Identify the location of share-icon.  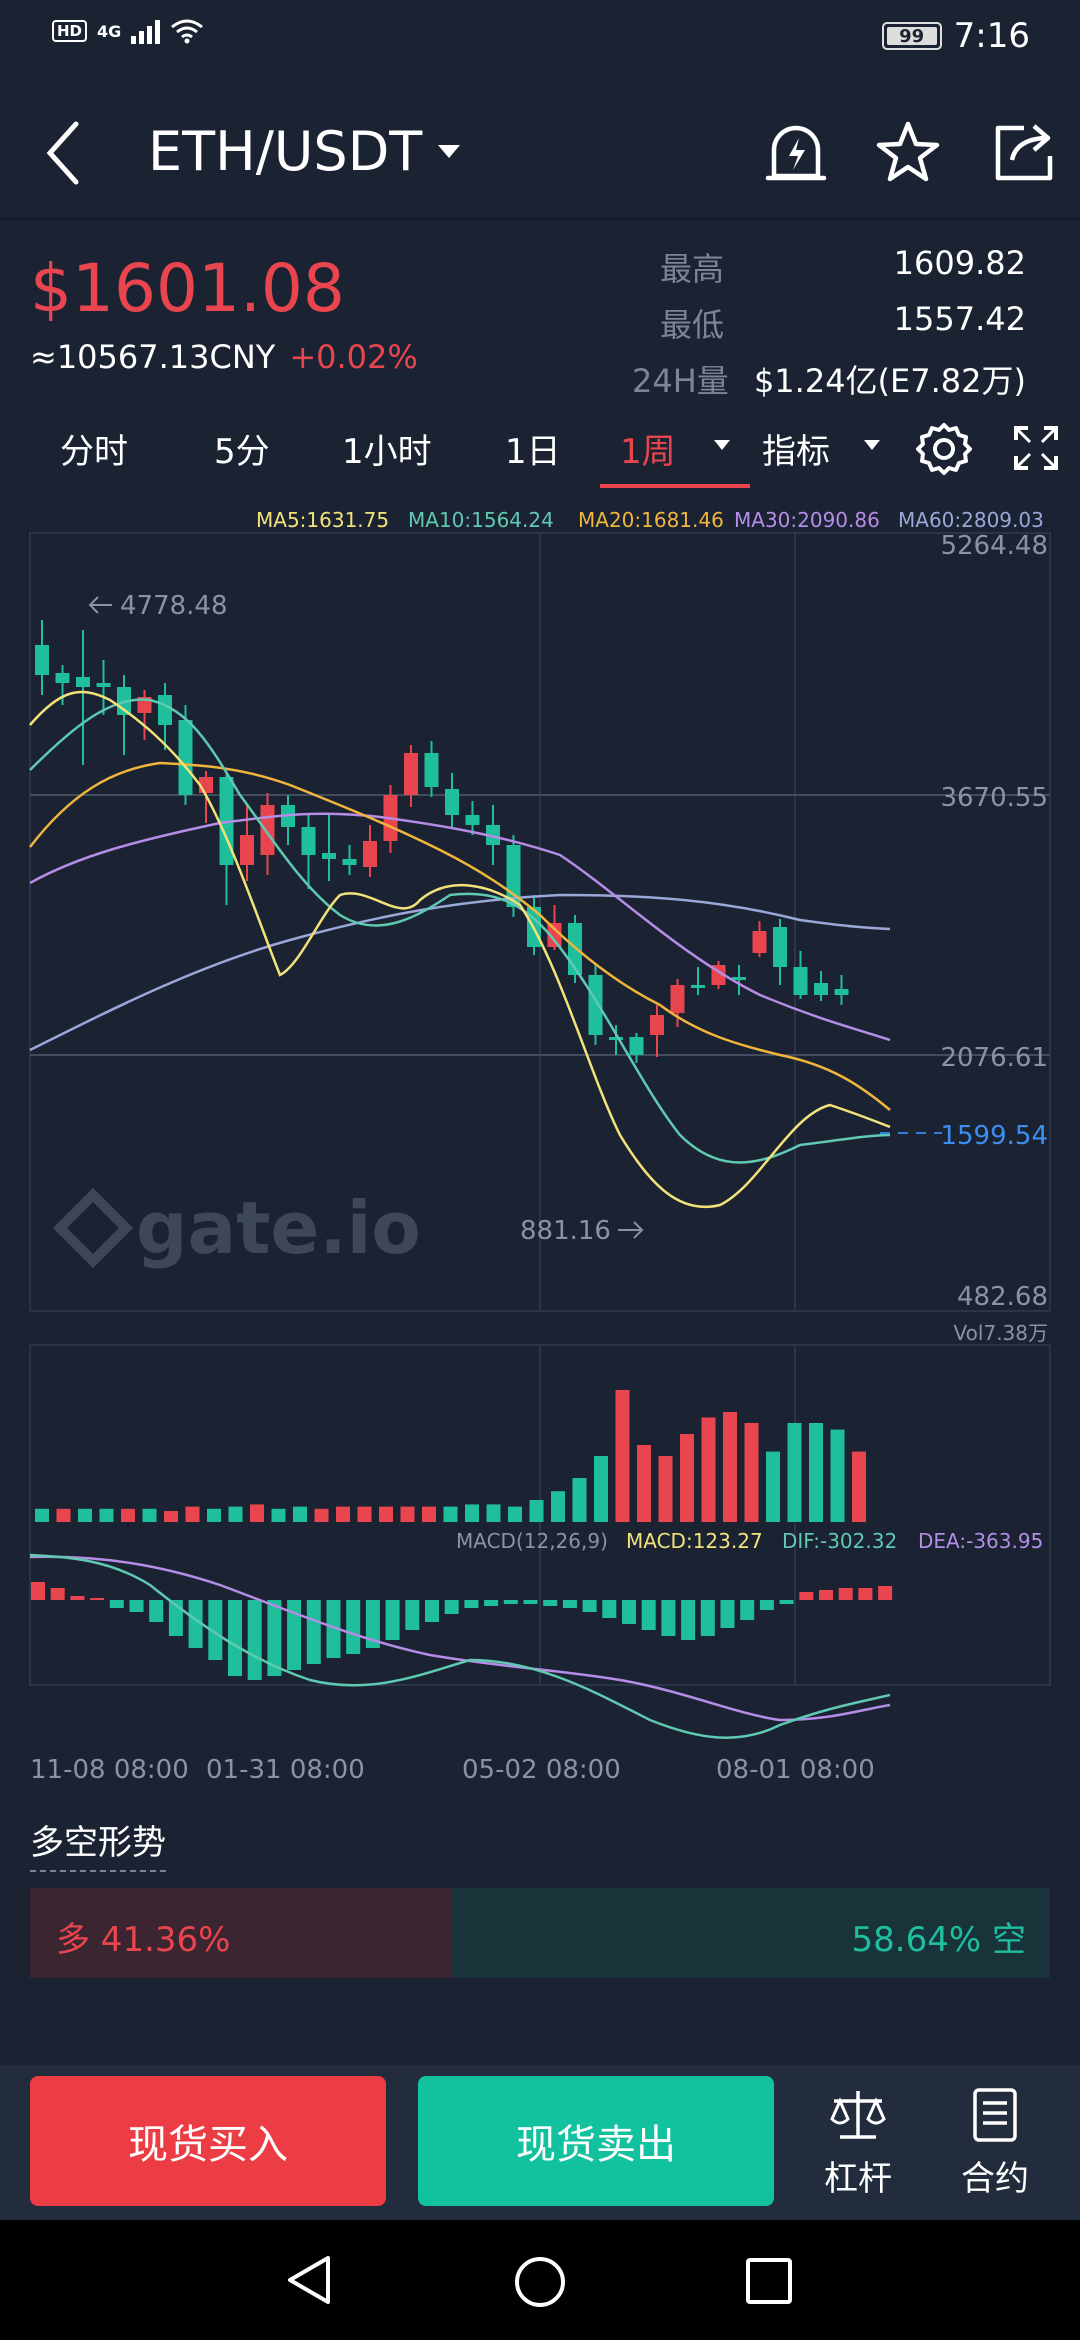
(1024, 152).